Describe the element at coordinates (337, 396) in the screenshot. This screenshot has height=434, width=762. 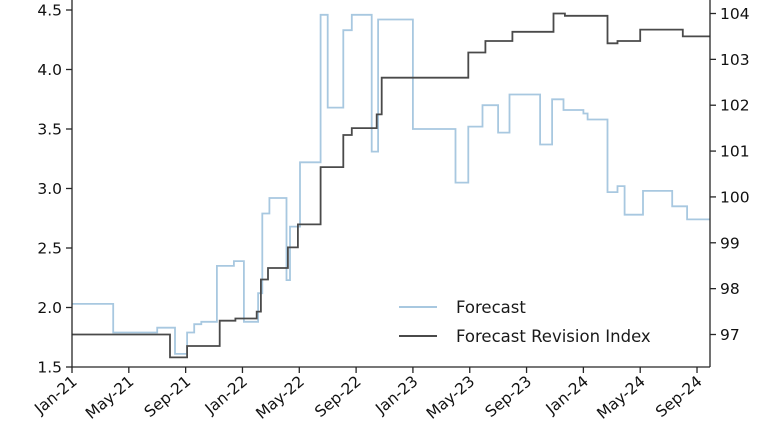
I see `x-tick-label: Sep-22` at that location.